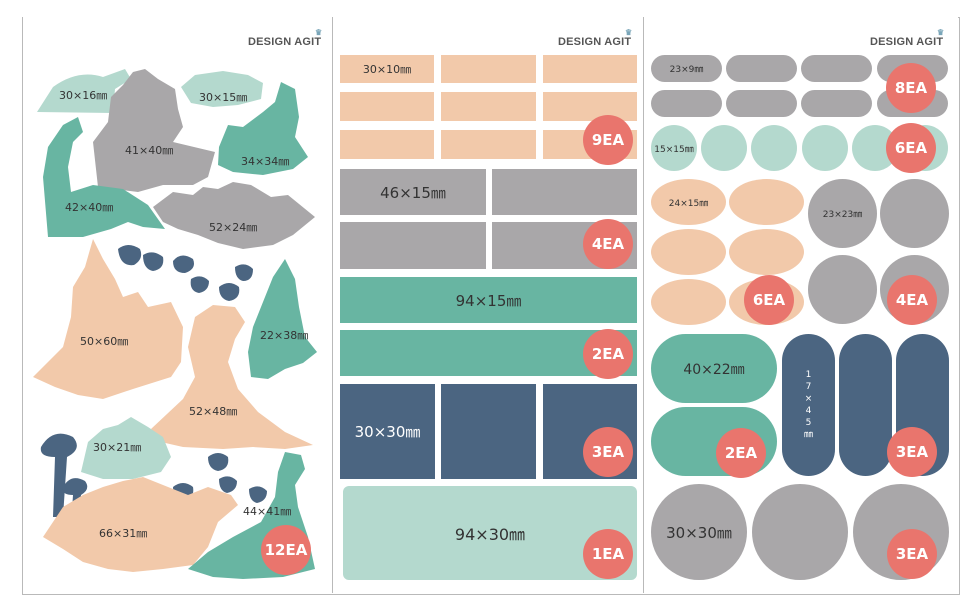 The height and width of the screenshot is (606, 977). I want to click on dino-size-label: 52×48㎜, so click(213, 411).